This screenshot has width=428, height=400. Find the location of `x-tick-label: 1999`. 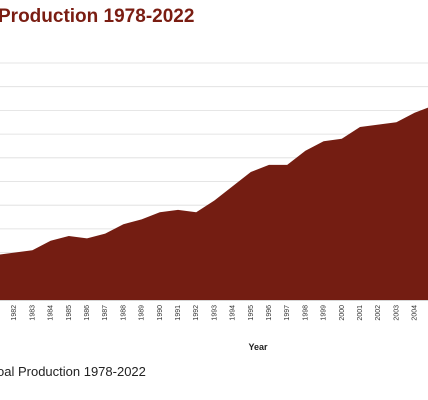

x-tick-label: 1999 is located at coordinates (324, 313).